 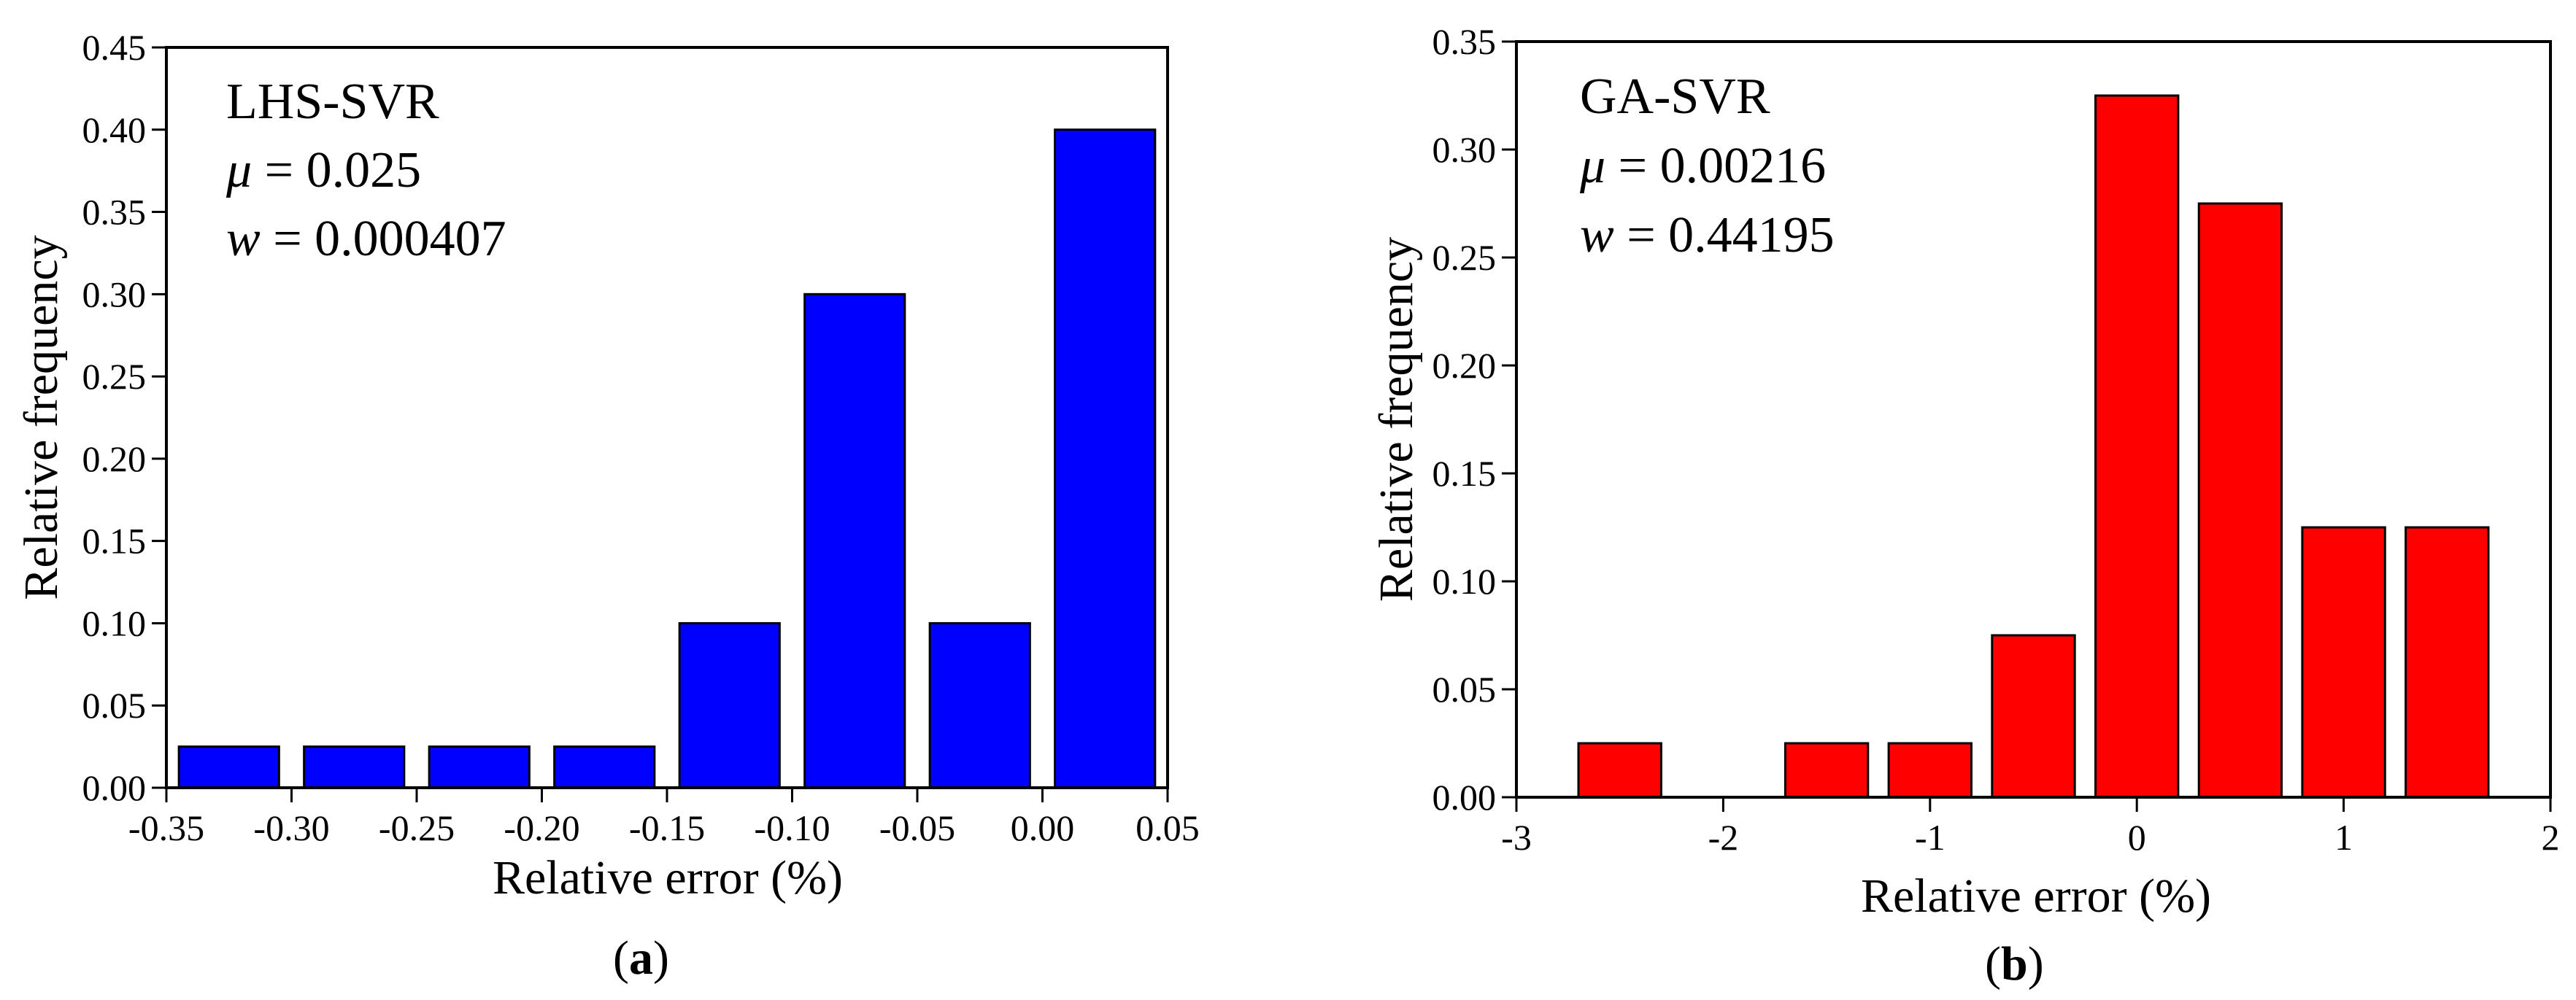 I want to click on panel-label: (a), so click(x=641, y=958).